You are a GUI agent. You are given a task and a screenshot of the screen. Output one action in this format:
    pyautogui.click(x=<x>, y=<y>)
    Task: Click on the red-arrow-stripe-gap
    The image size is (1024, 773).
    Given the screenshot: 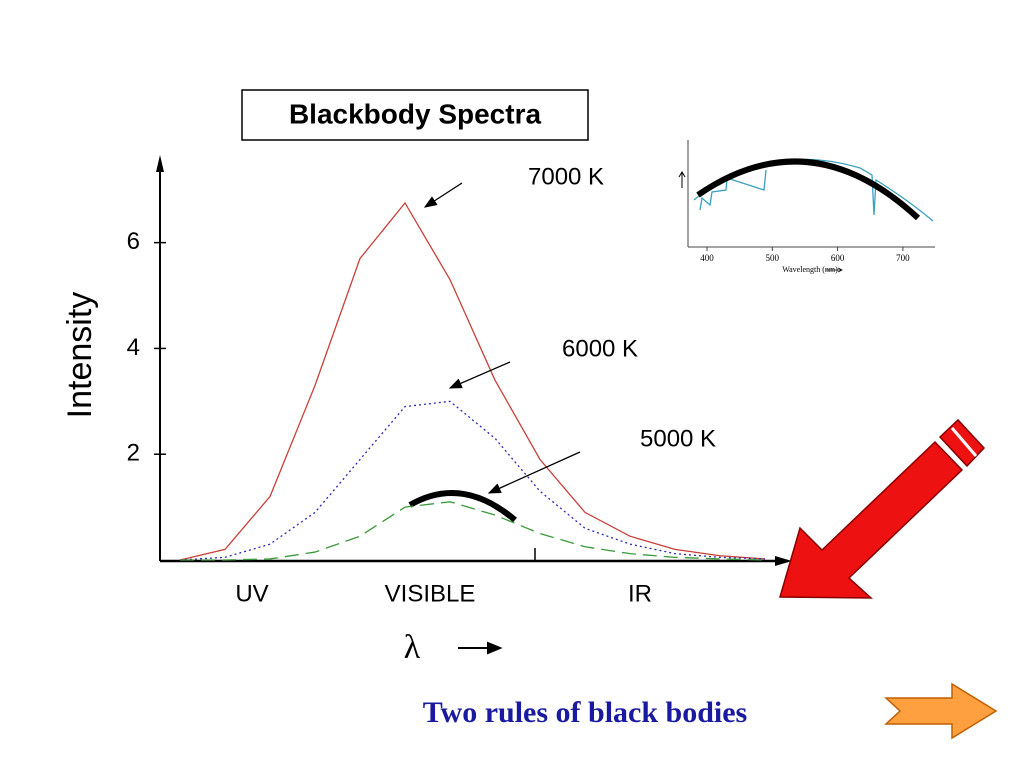 What is the action you would take?
    pyautogui.click(x=964, y=442)
    